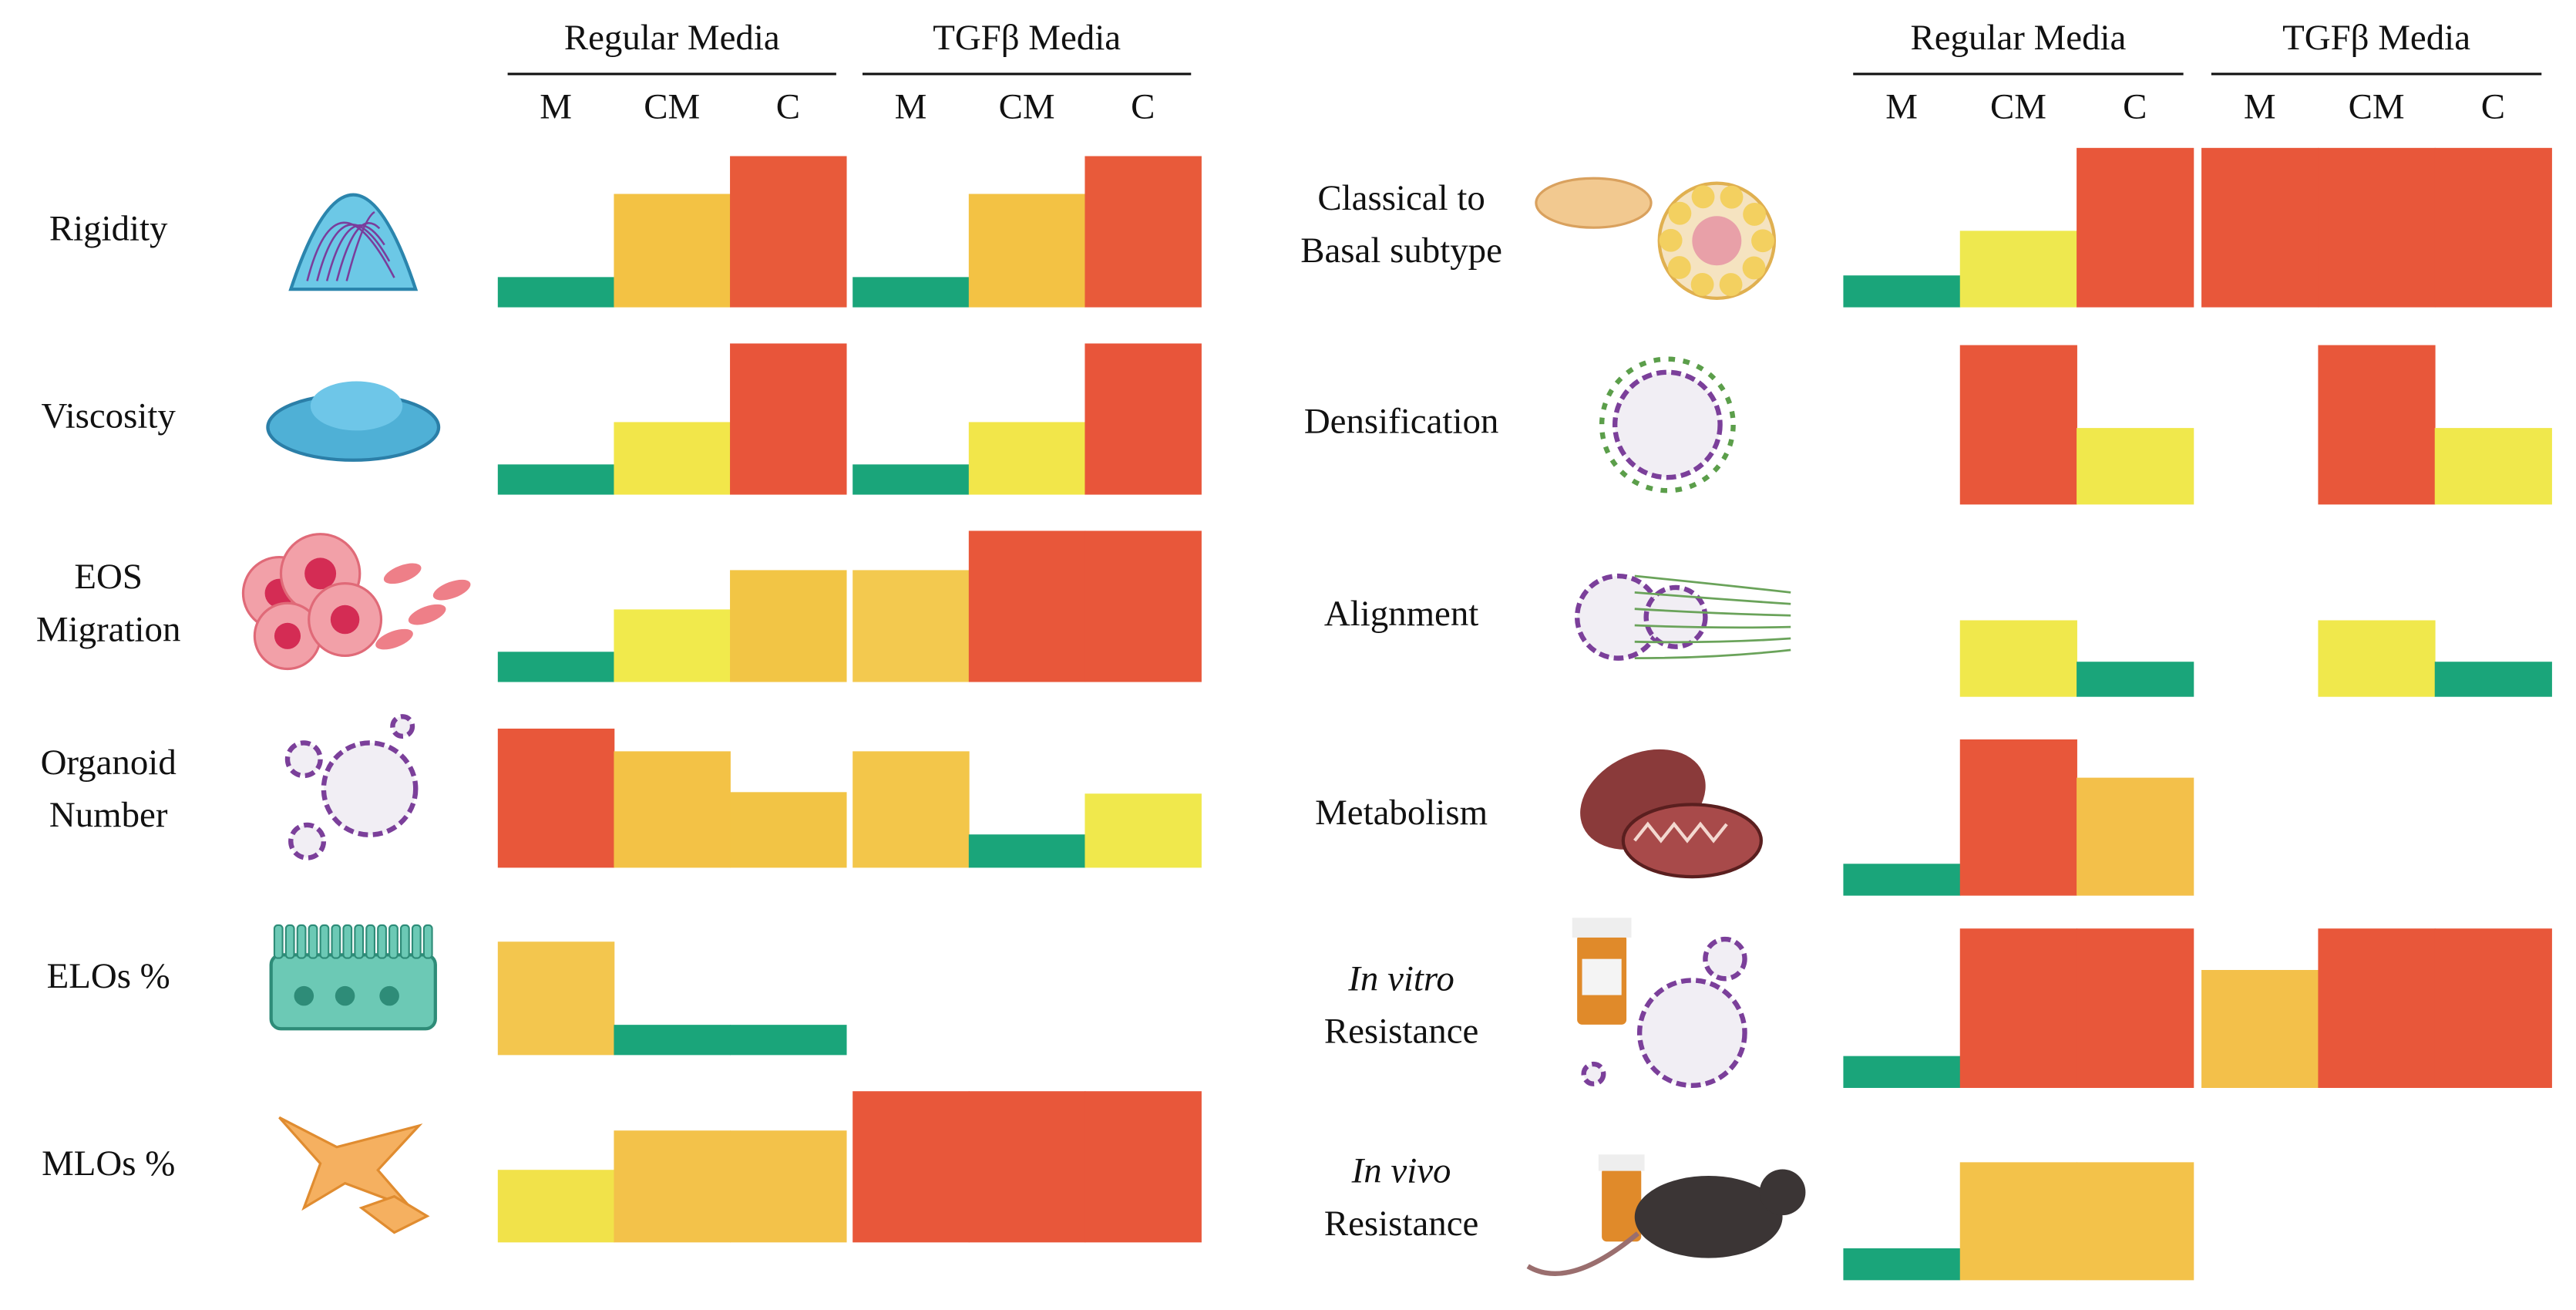  What do you see at coordinates (108, 577) in the screenshot?
I see `row-label: EOS` at bounding box center [108, 577].